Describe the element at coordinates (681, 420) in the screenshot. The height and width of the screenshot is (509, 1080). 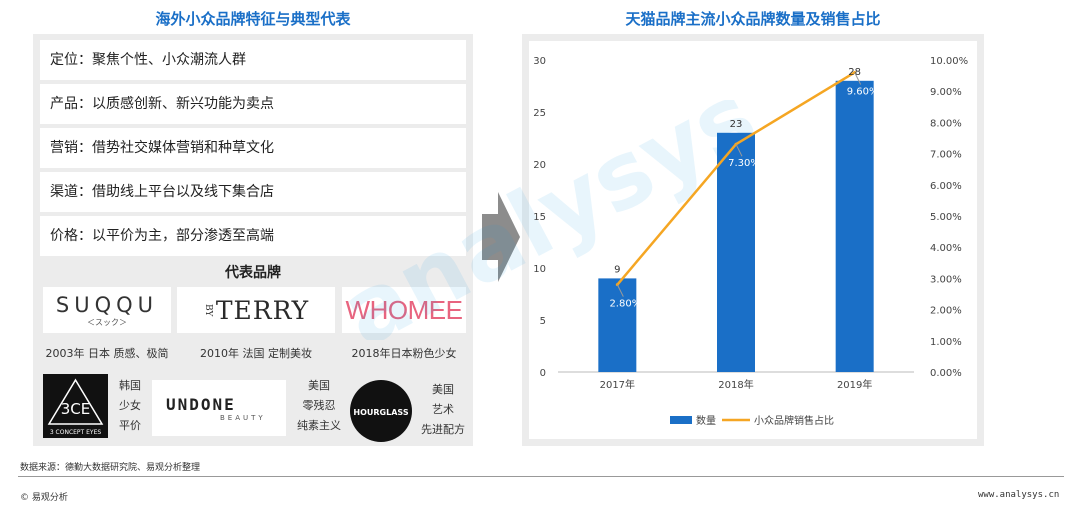
I see `legend-bar-swatch` at that location.